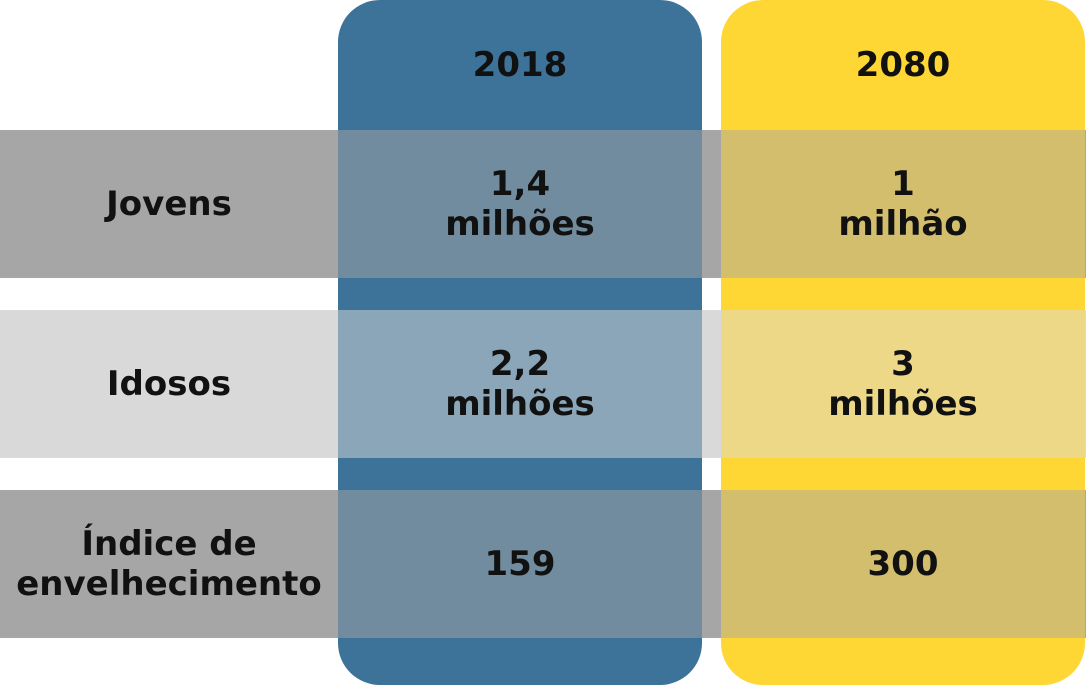 The image size is (1086, 685). What do you see at coordinates (903, 384) in the screenshot?
I see `table-cell: 3 milhões` at bounding box center [903, 384].